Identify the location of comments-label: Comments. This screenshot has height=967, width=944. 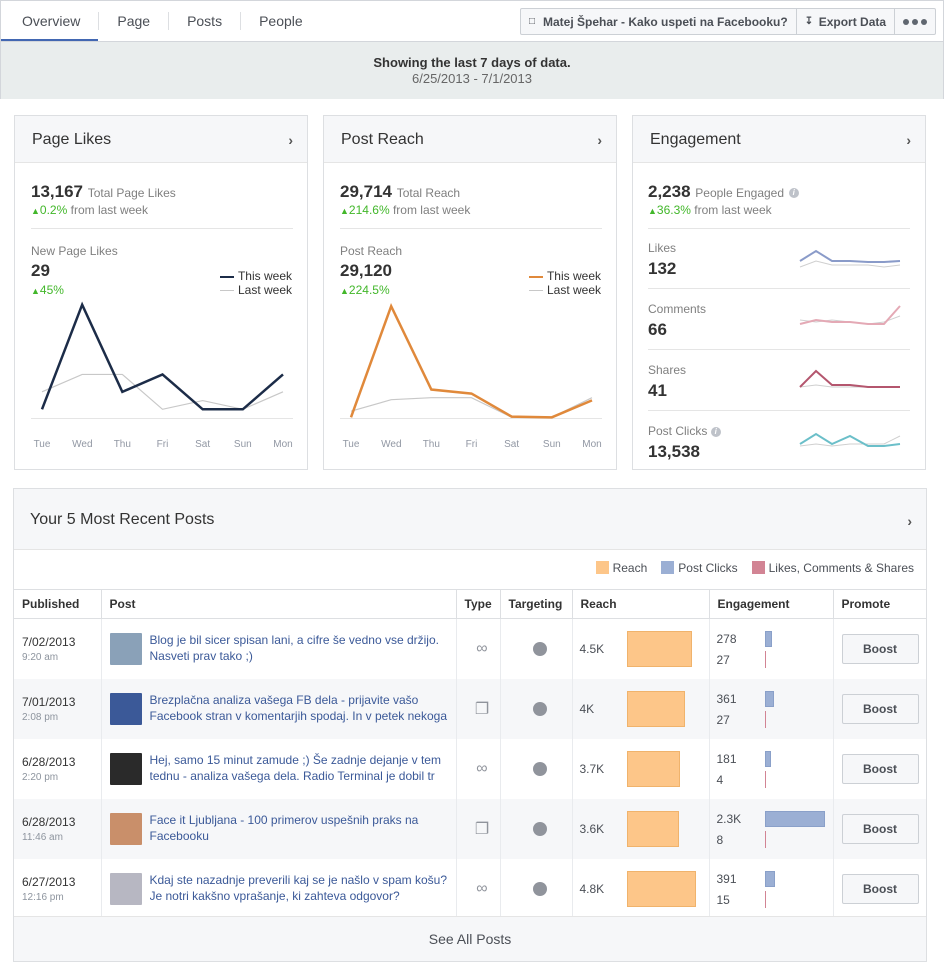
(677, 309).